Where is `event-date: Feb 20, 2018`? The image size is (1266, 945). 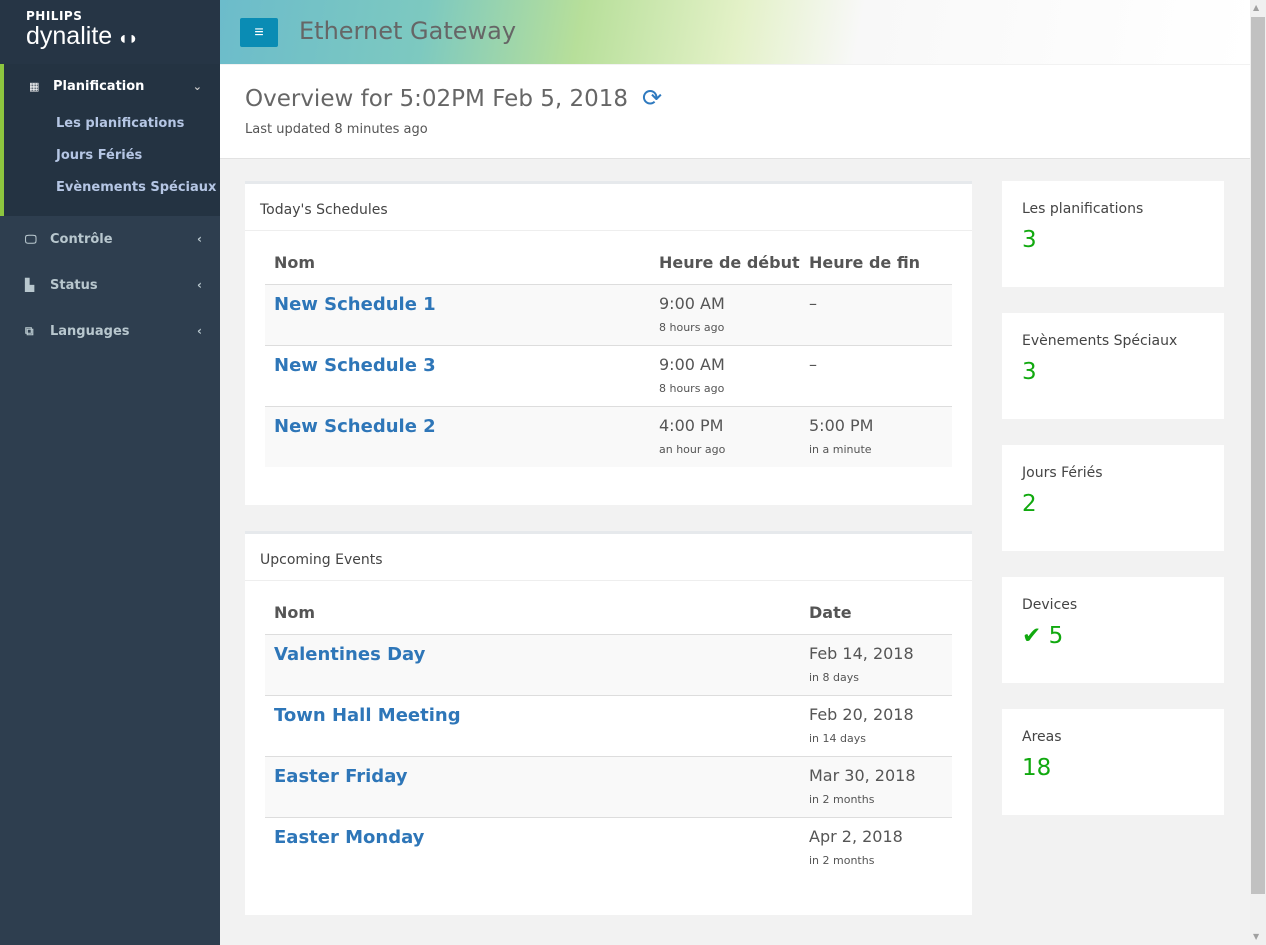
event-date: Feb 20, 2018 is located at coordinates (861, 714).